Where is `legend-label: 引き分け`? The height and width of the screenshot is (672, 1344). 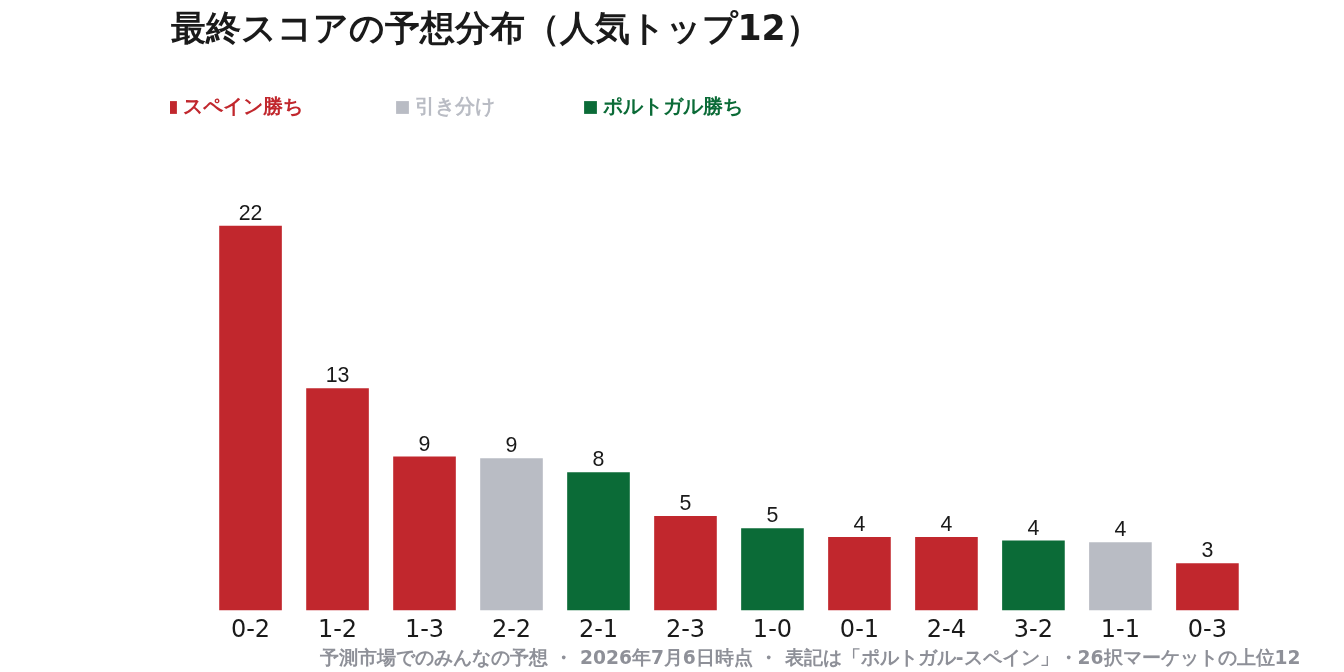
legend-label: 引き分け is located at coordinates (455, 106).